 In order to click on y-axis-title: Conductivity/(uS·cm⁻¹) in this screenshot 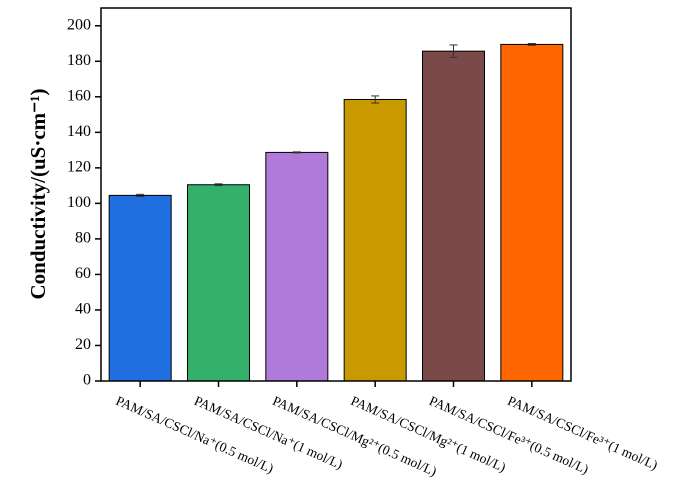, I will do `click(38, 193)`.